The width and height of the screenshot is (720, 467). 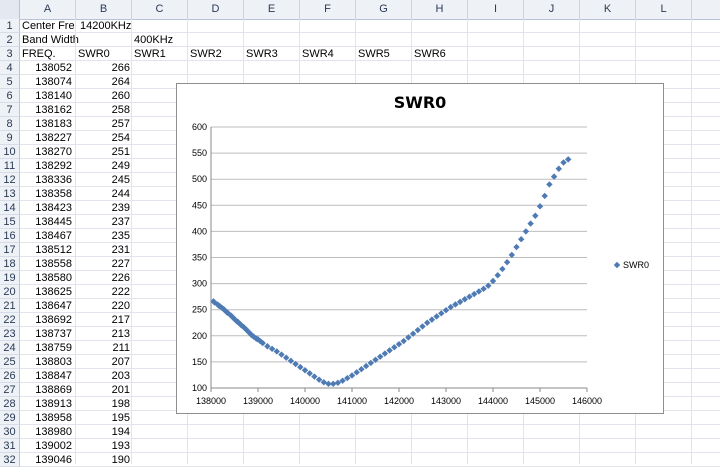 I want to click on cell-swr0: 258, so click(x=120, y=110).